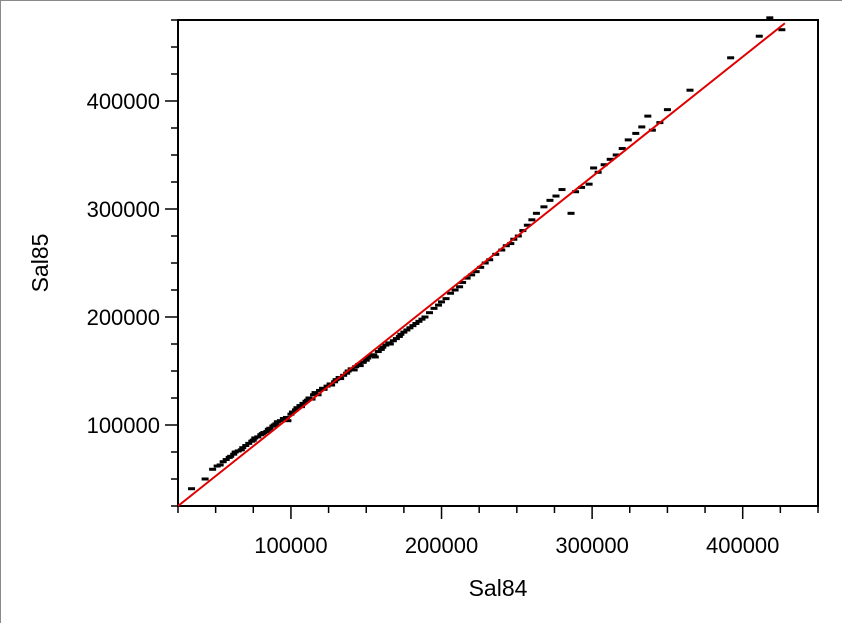 This screenshot has height=629, width=843. I want to click on y-tick-label: 400000, so click(123, 101).